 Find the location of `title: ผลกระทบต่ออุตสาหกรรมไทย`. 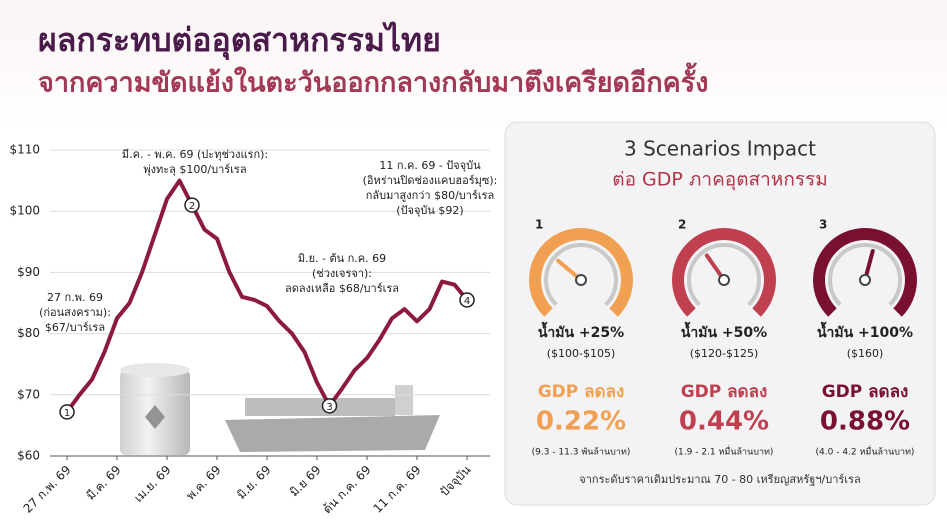

title: ผลกระทบต่ออุตสาหกรรมไทย is located at coordinates (239, 41).